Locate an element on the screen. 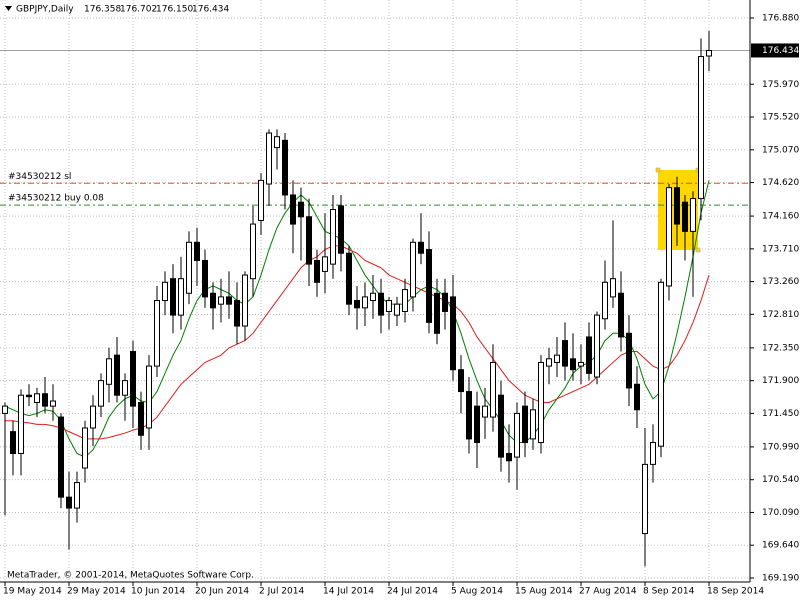  y-tick-label: 170.540 is located at coordinates (780, 480).